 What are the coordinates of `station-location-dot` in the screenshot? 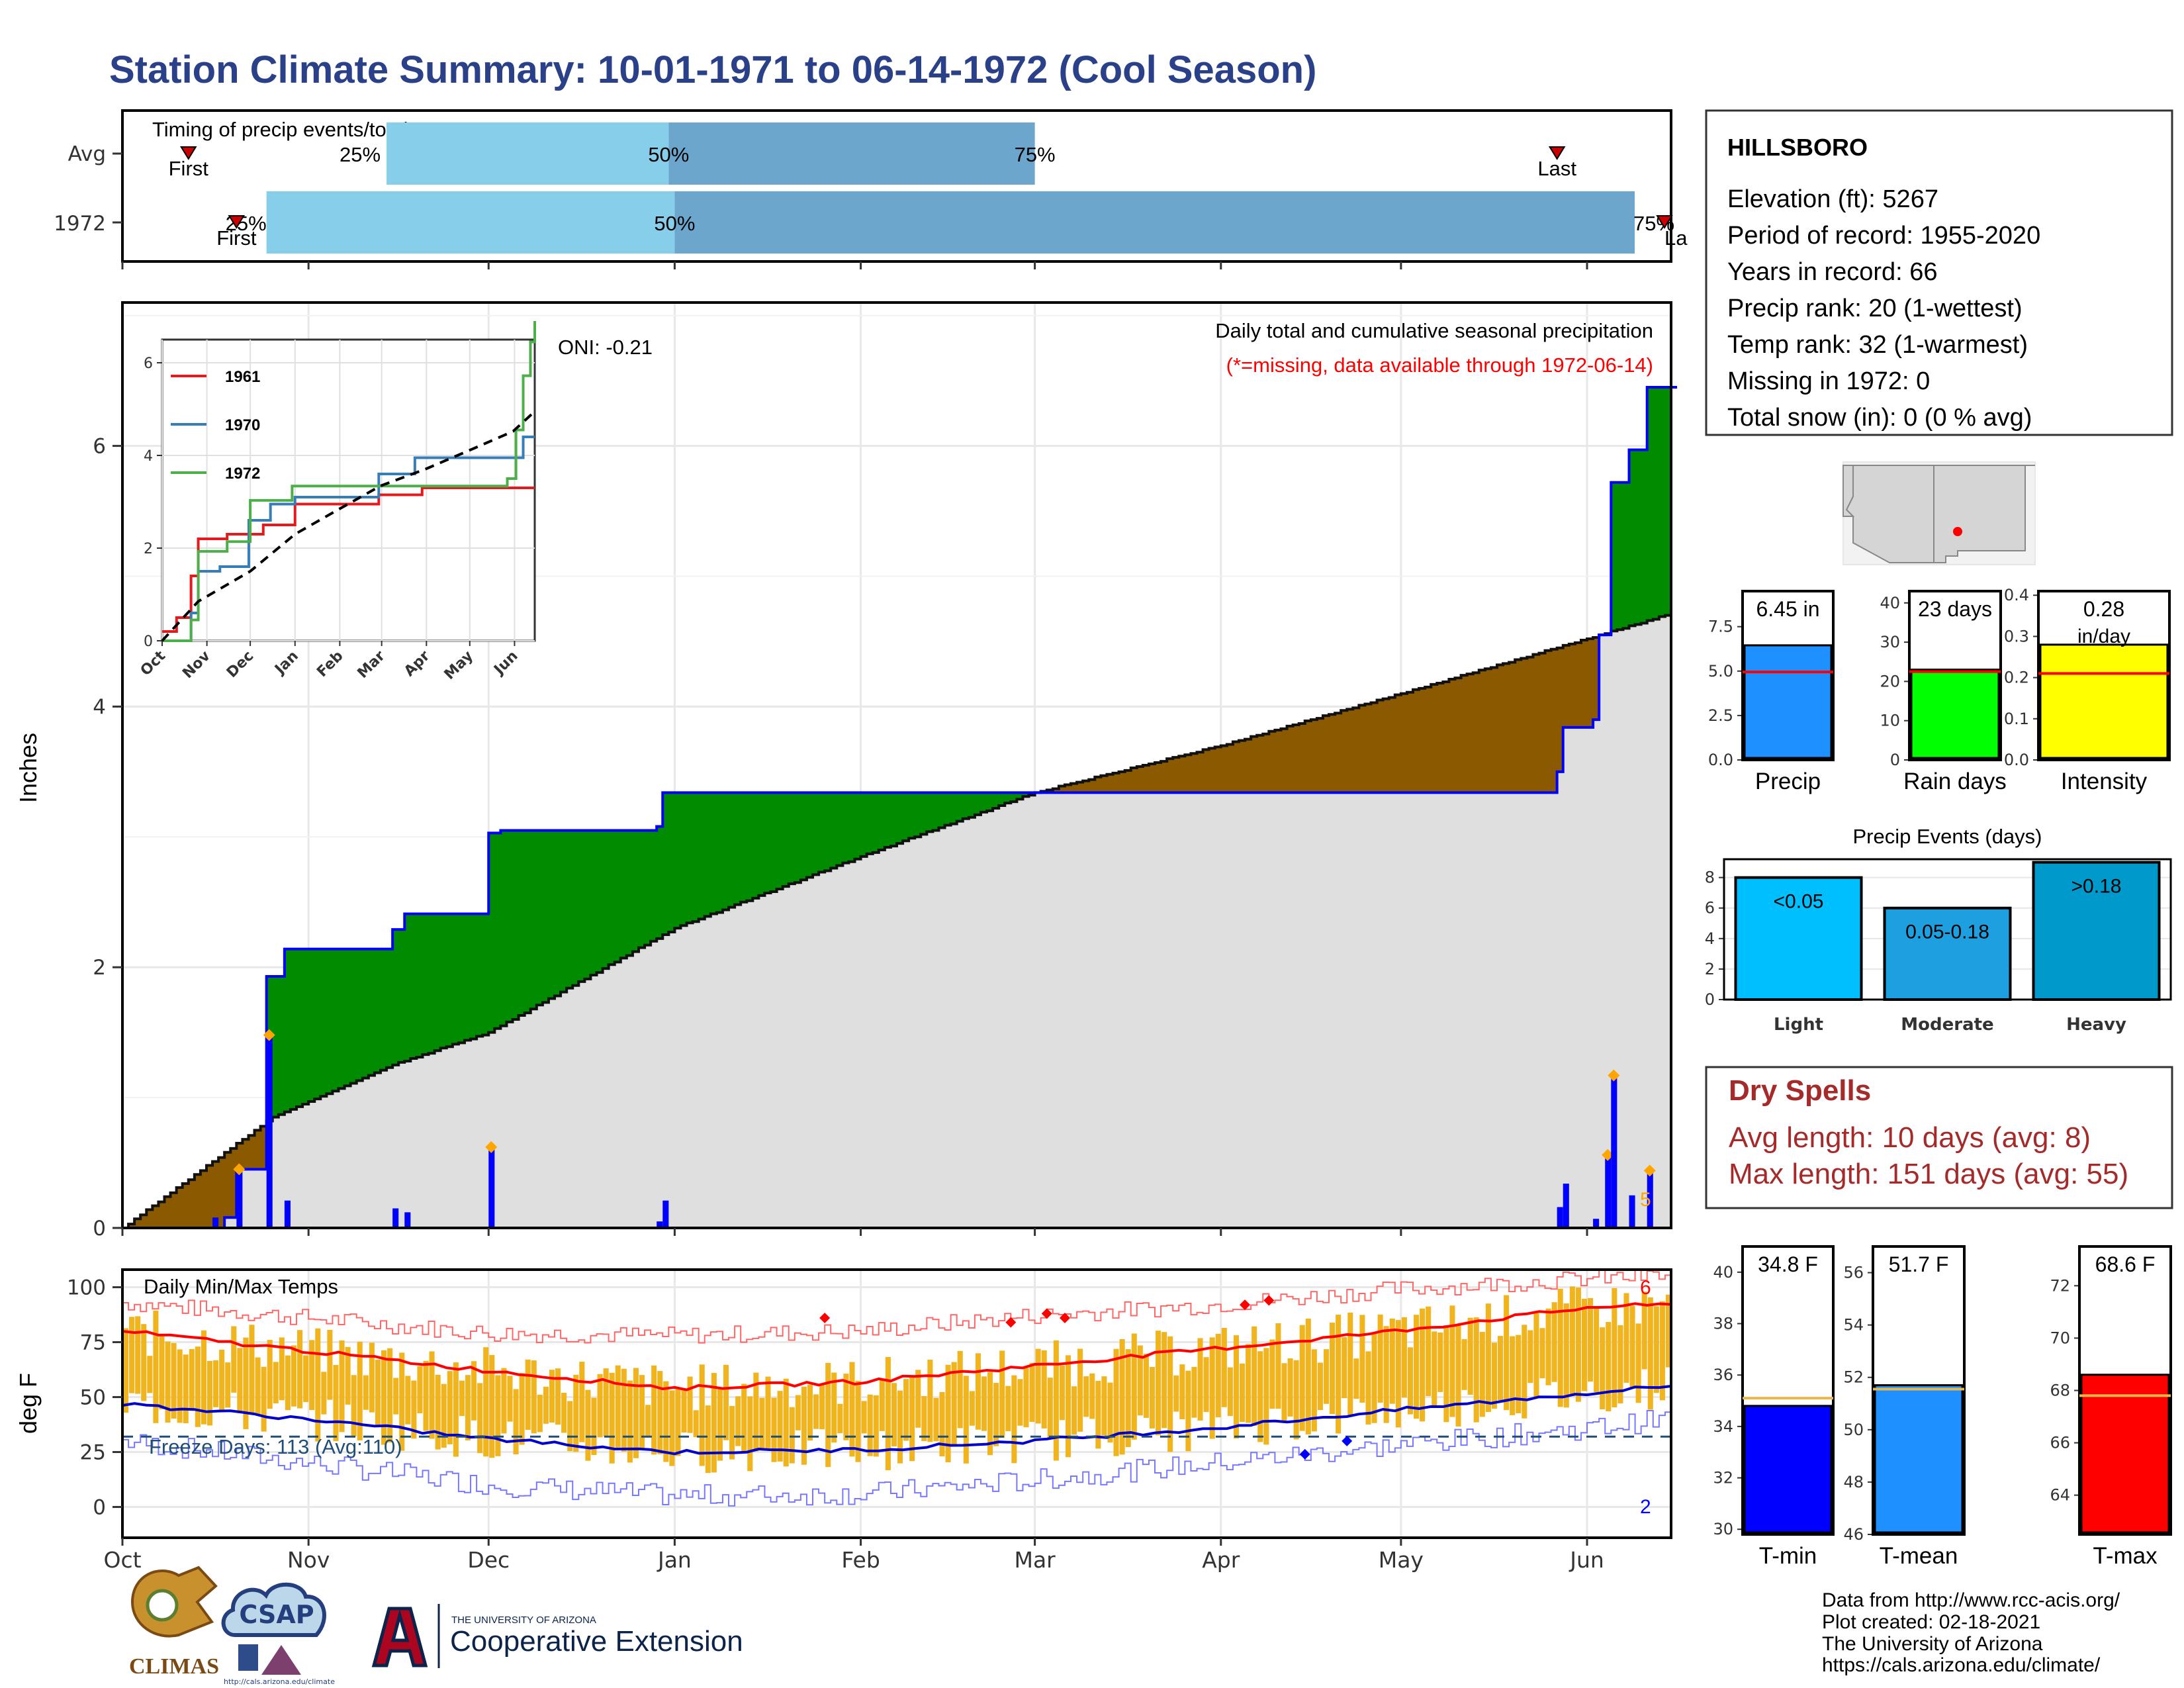 It's located at (1957, 531).